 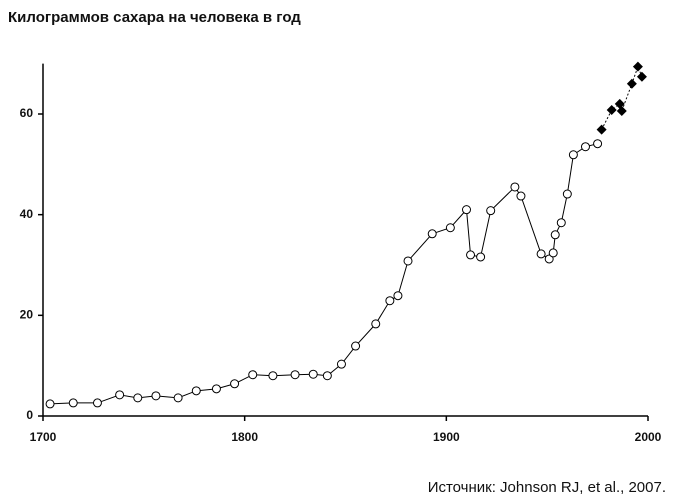 What do you see at coordinates (43, 437) in the screenshot?
I see `x-tick-label: 1700` at bounding box center [43, 437].